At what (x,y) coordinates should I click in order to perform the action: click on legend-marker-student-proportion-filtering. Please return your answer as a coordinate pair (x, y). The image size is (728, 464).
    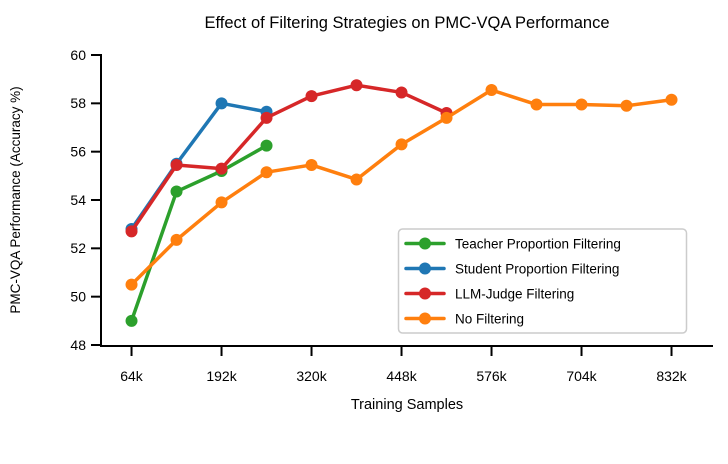
    Looking at the image, I should click on (425, 268).